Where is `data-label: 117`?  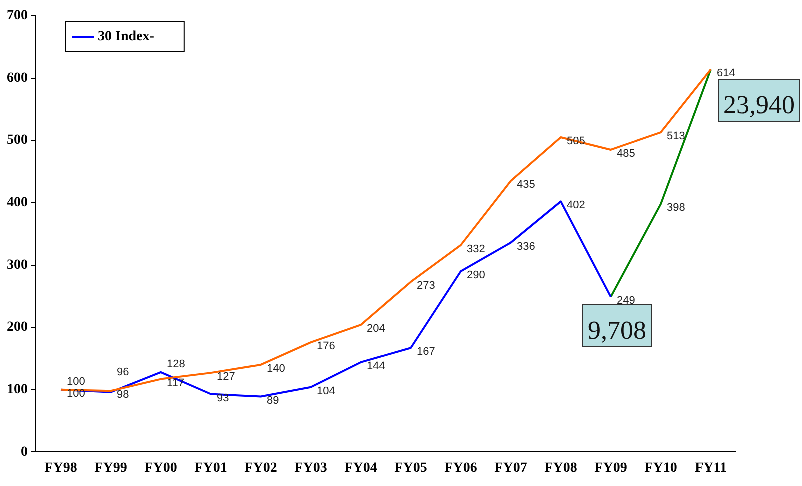
data-label: 117 is located at coordinates (176, 383).